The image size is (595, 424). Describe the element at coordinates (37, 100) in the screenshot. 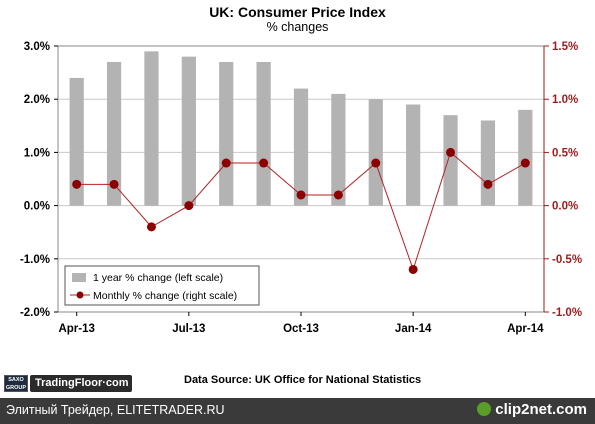

I see `y-left-tick-label: 2.0%` at that location.